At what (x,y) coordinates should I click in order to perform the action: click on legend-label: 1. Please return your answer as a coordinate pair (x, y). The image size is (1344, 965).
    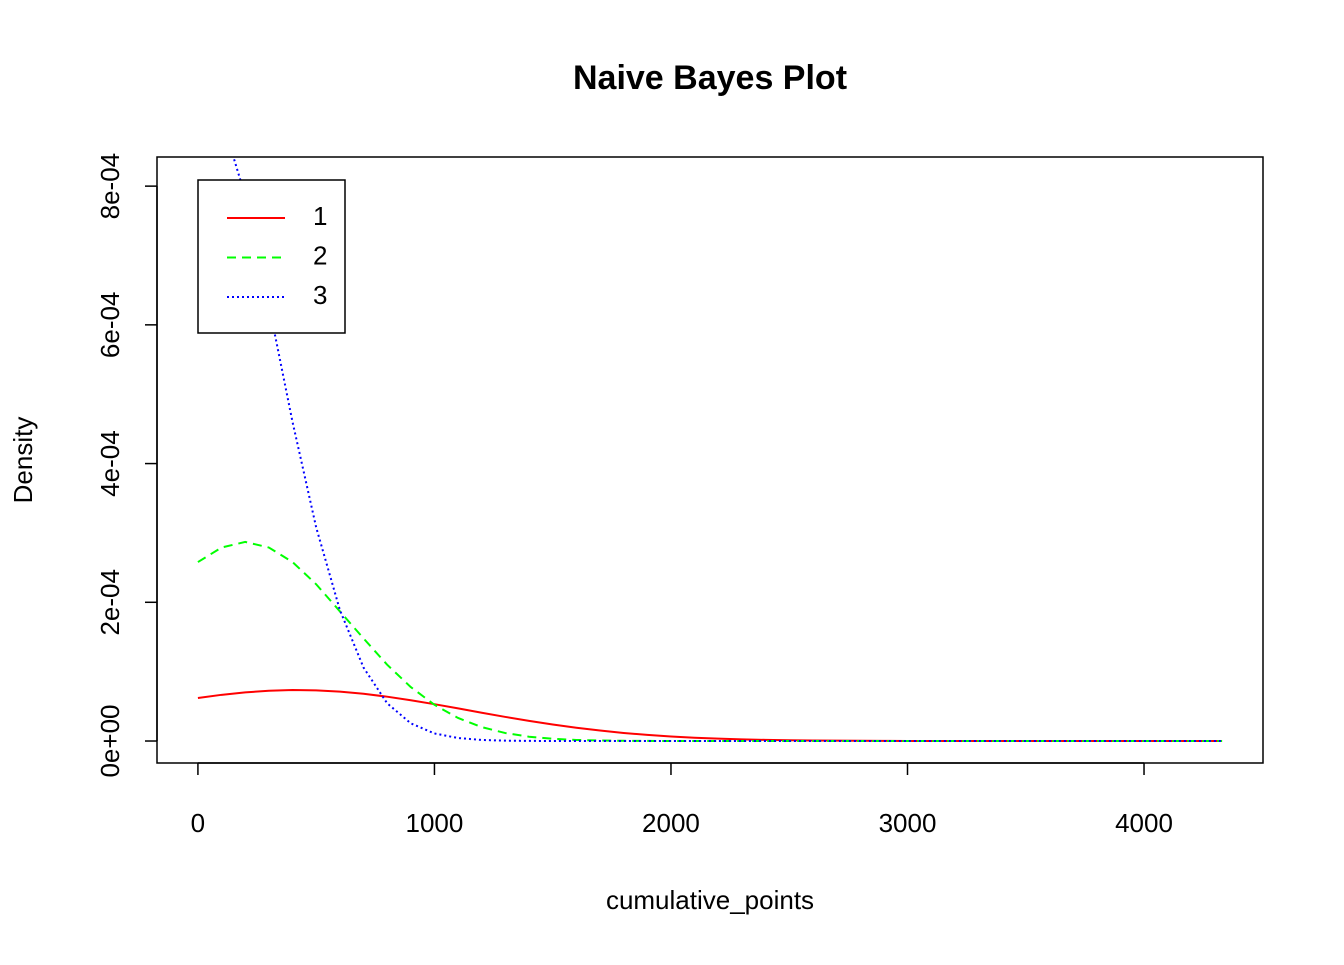
    Looking at the image, I should click on (320, 216).